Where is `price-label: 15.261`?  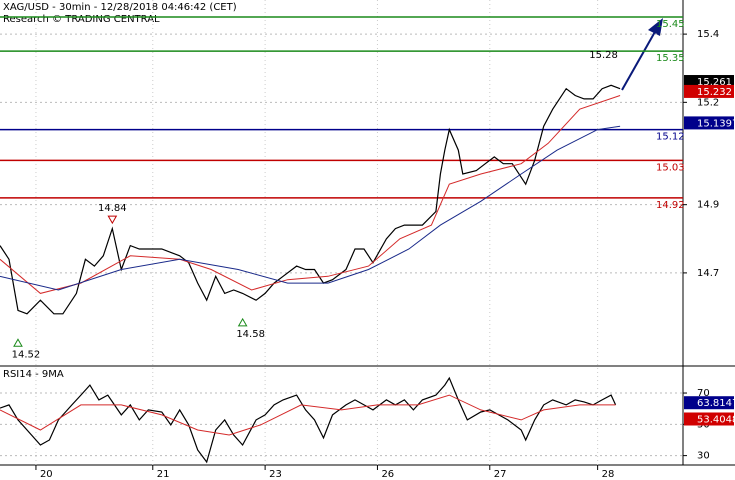 price-label: 15.261 is located at coordinates (714, 82).